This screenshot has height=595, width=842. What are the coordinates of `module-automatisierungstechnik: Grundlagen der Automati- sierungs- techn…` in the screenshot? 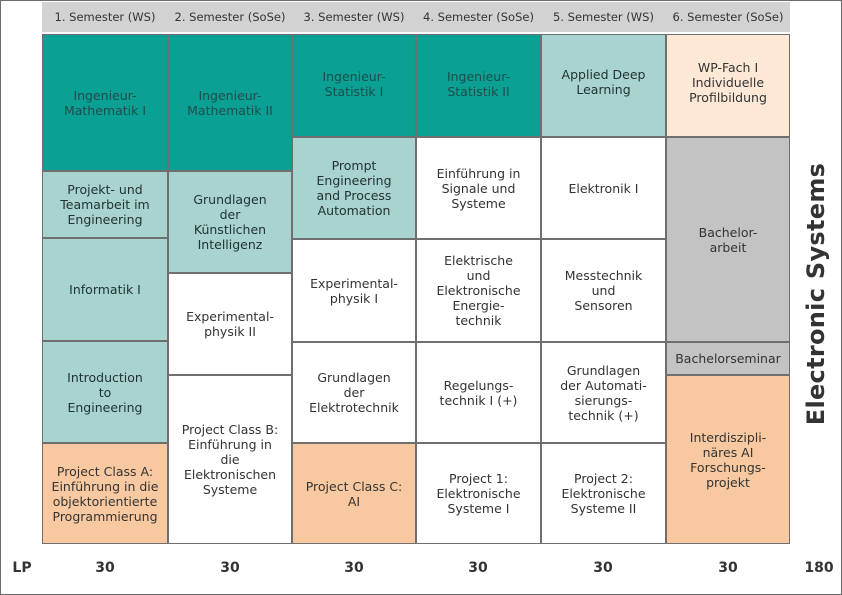 It's located at (603, 392).